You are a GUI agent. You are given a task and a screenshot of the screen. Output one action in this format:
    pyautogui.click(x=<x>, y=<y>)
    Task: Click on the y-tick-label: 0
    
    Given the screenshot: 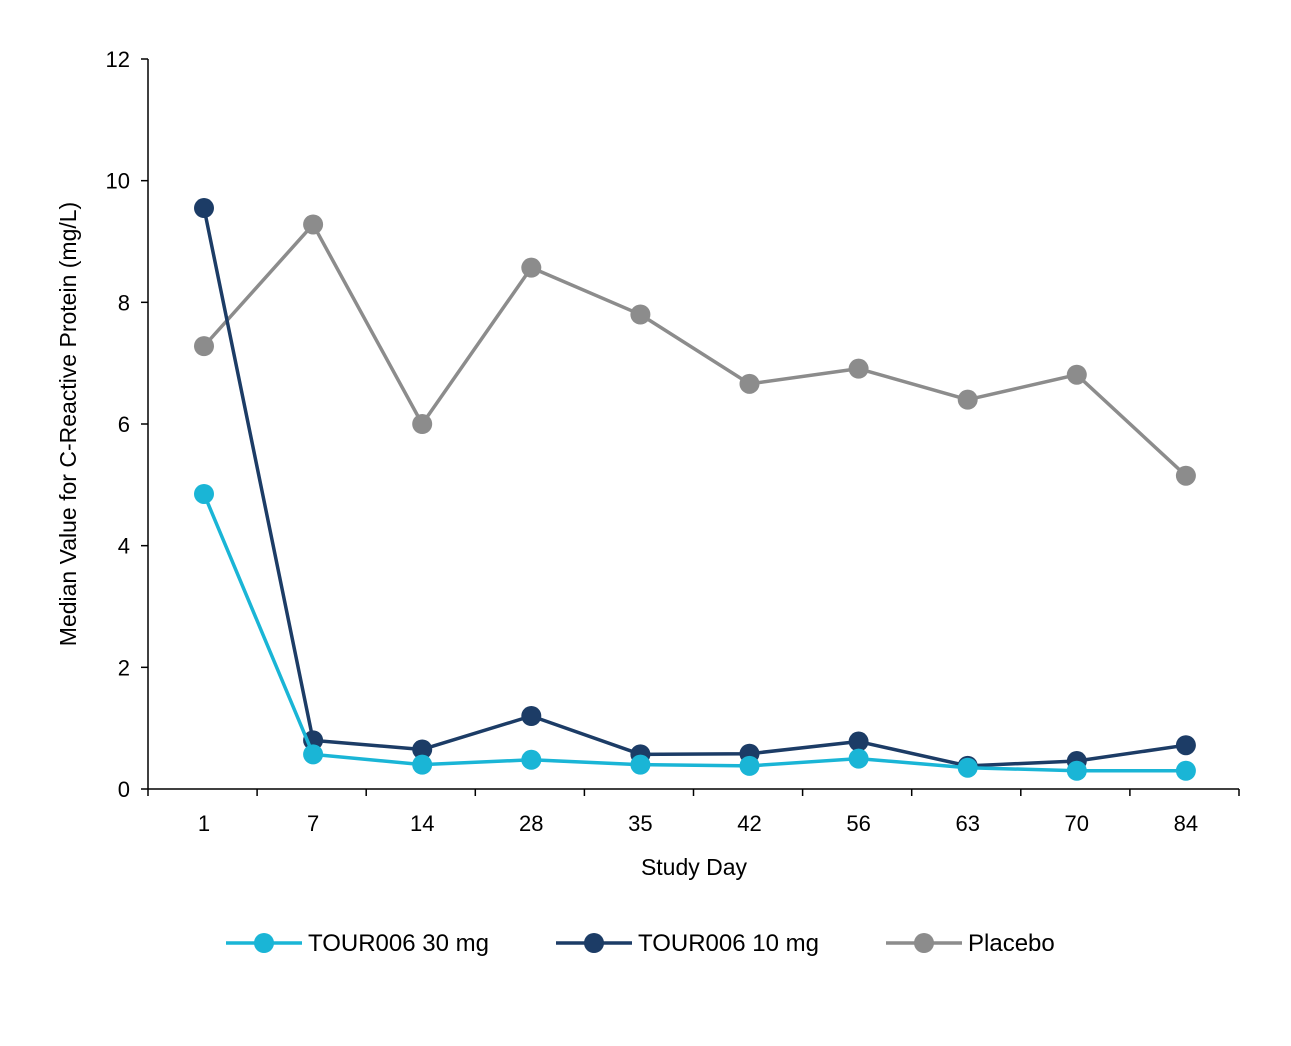 What is the action you would take?
    pyautogui.click(x=124, y=789)
    